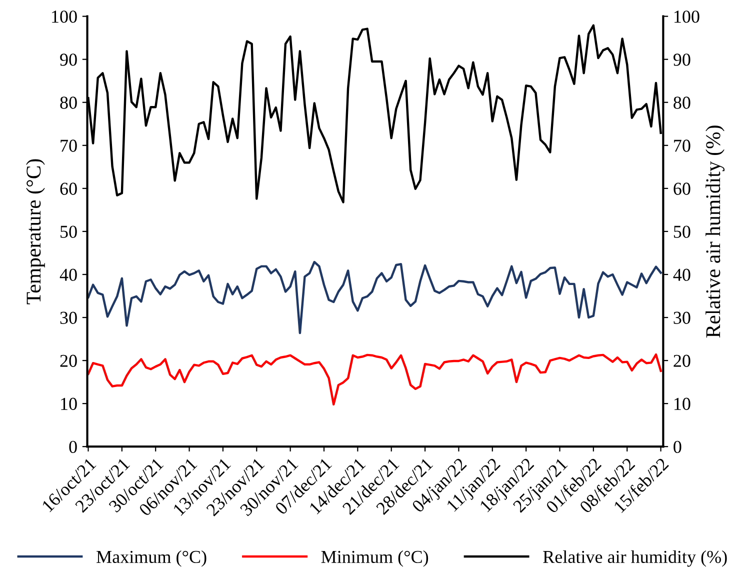  What do you see at coordinates (681, 274) in the screenshot?
I see `y2-tick-label: 40` at bounding box center [681, 274].